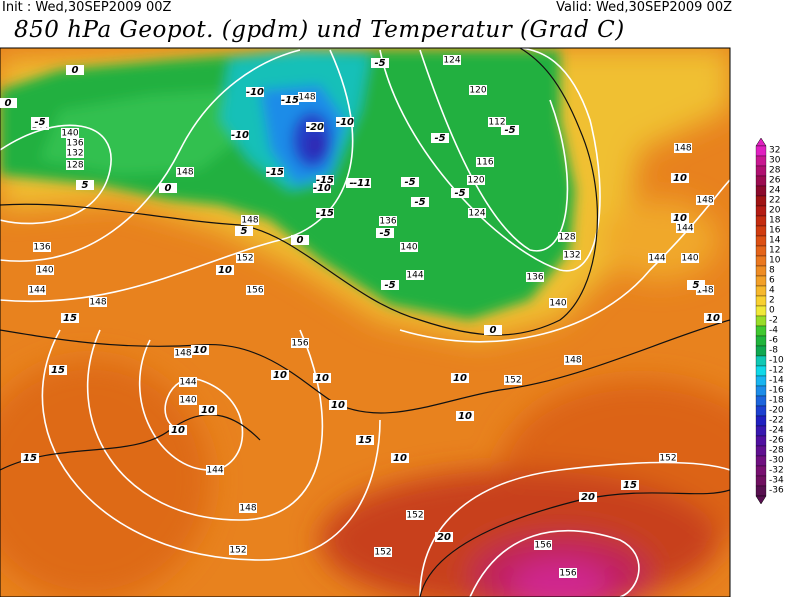 The height and width of the screenshot is (597, 790). I want to click on temperature-label: 15, so click(58, 370).